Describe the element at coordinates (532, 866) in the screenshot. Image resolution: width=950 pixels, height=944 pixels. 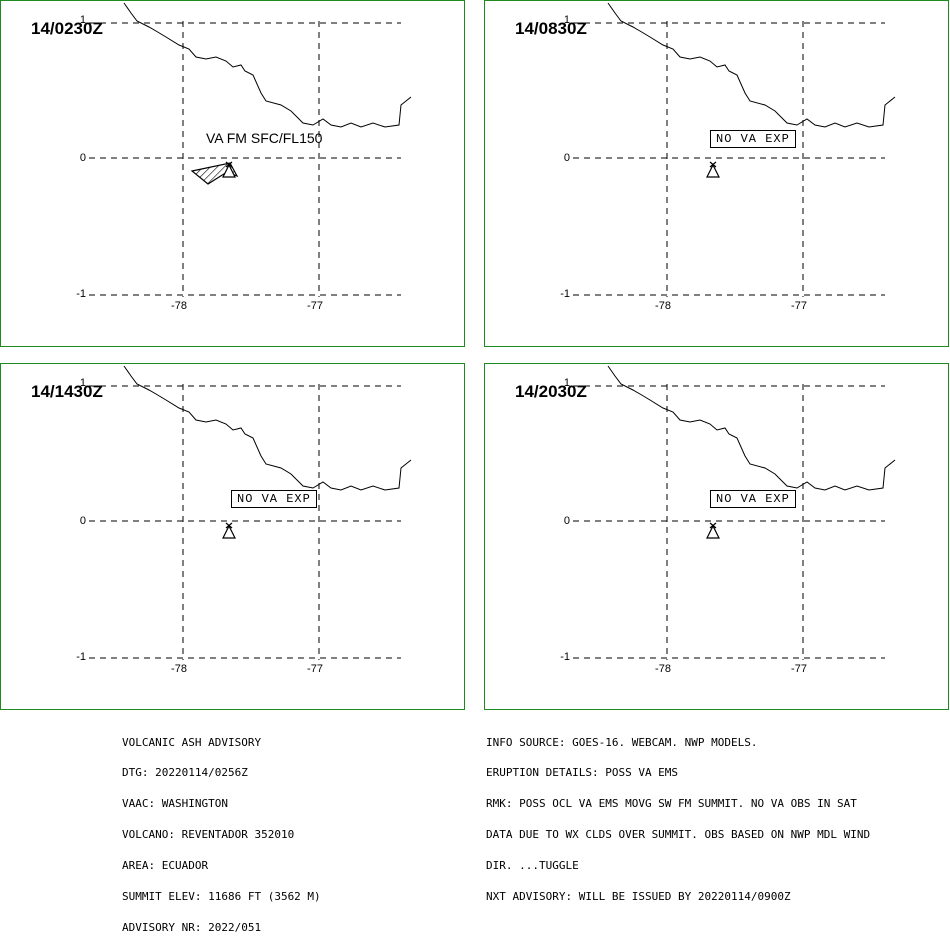
I see `advisory-line: DIR. ...TUGGLE` at that location.